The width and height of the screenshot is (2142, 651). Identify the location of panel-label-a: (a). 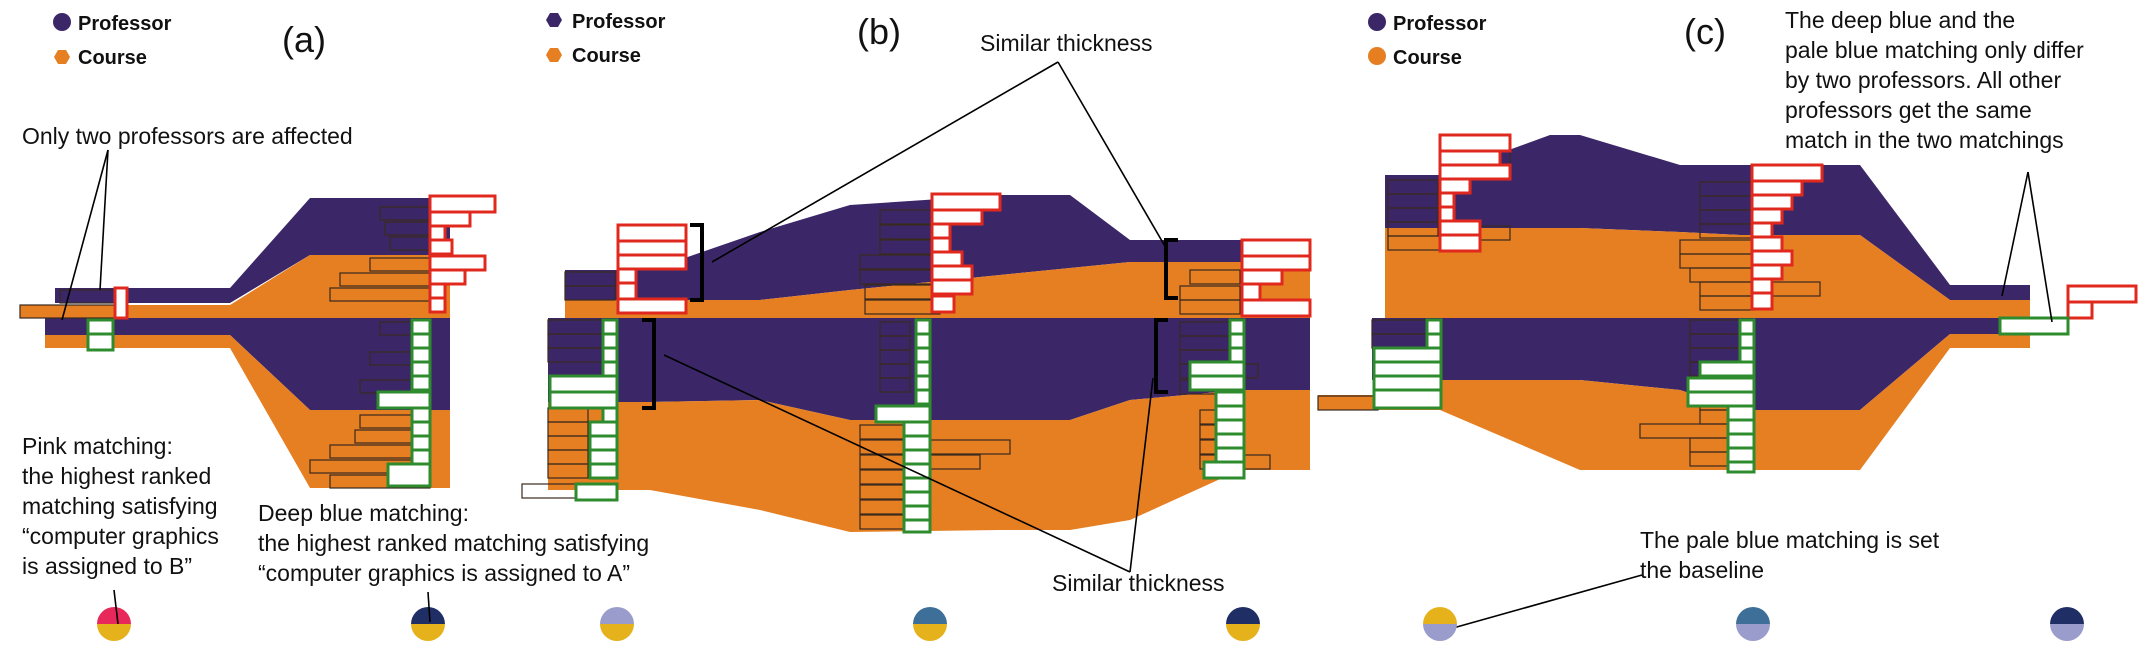
(304, 39).